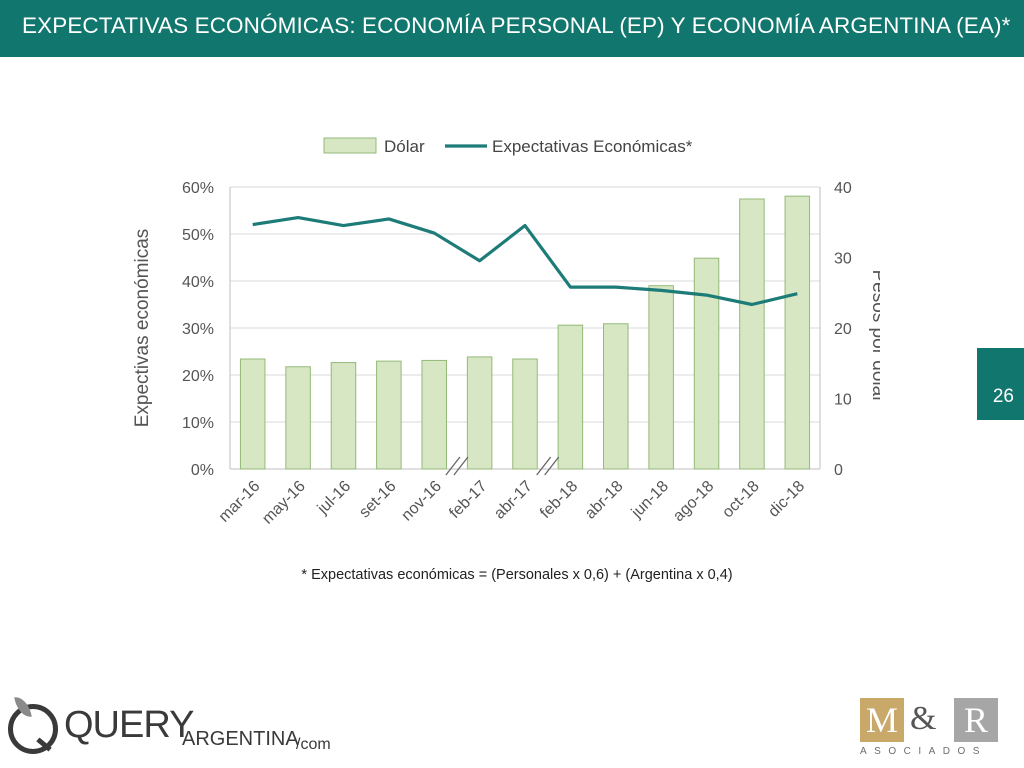 Image resolution: width=1024 pixels, height=768 pixels. I want to click on logo-ampersand: &, so click(923, 718).